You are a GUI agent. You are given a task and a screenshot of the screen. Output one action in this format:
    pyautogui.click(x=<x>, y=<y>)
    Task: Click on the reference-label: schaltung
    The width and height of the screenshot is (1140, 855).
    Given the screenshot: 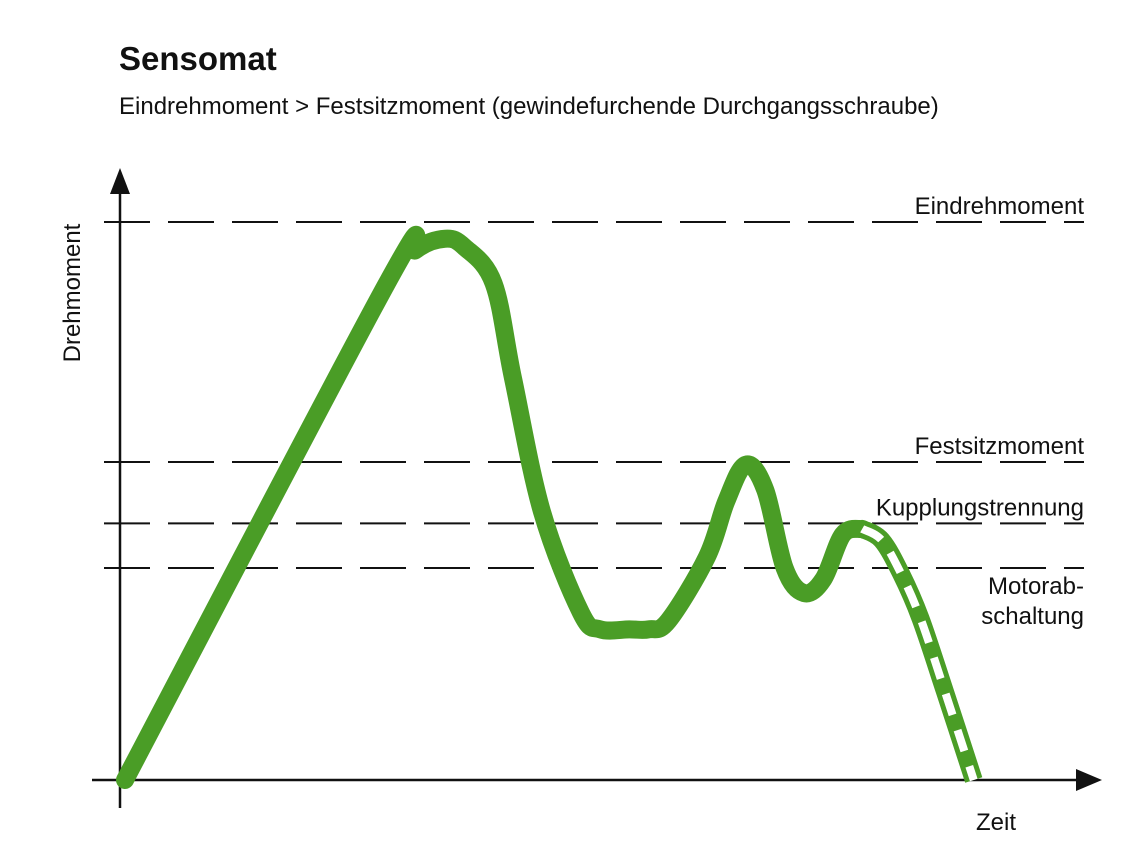 What is the action you would take?
    pyautogui.click(x=1032, y=616)
    